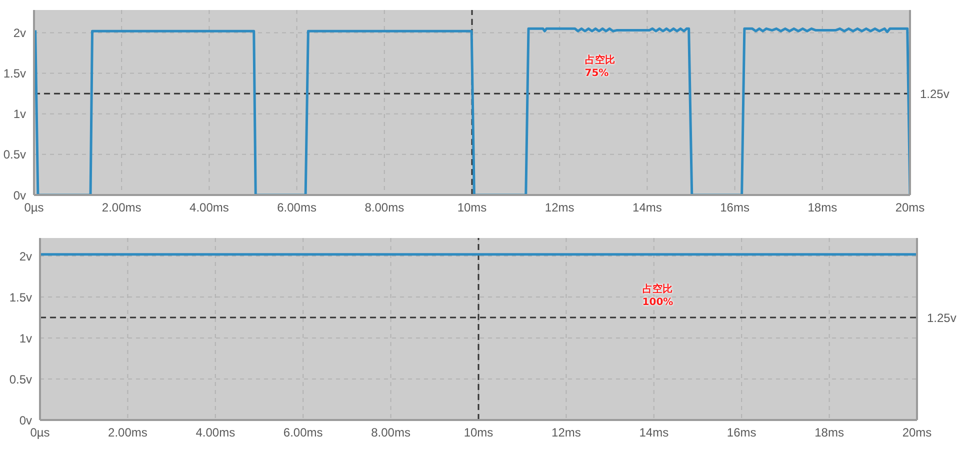 Image resolution: width=962 pixels, height=455 pixels. What do you see at coordinates (658, 295) in the screenshot?
I see `annotation: 占空比 100%` at bounding box center [658, 295].